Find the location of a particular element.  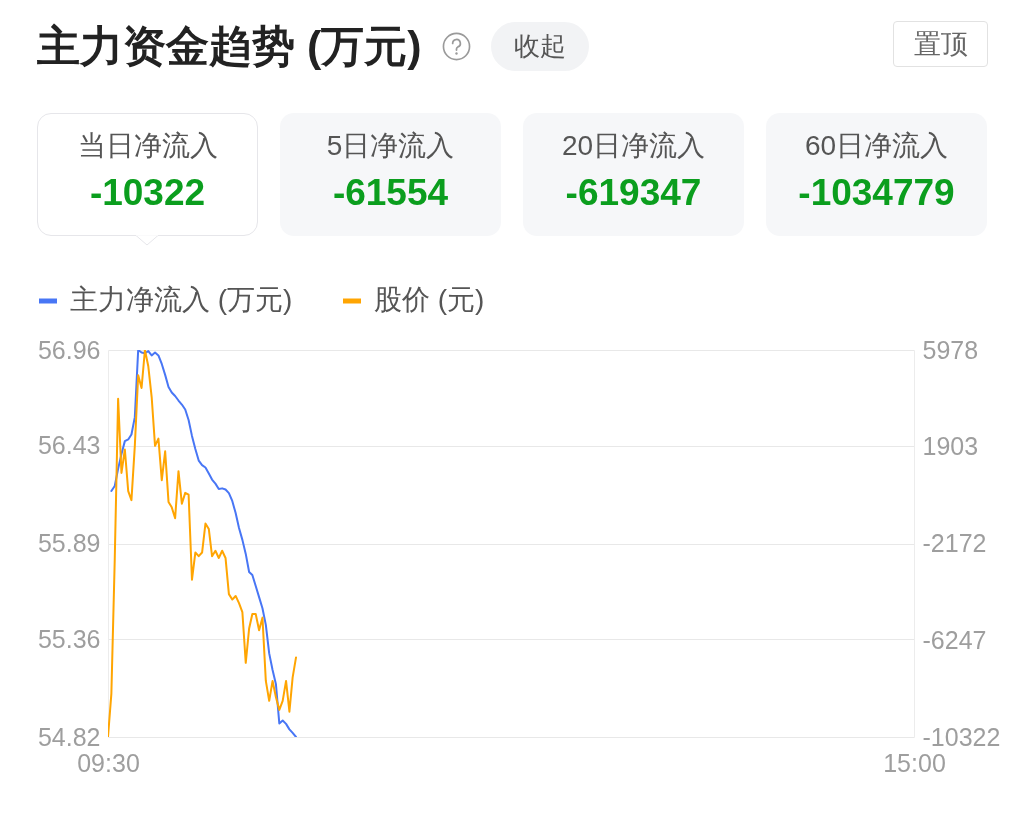

y-tick-label: 54.82 is located at coordinates (69, 736).